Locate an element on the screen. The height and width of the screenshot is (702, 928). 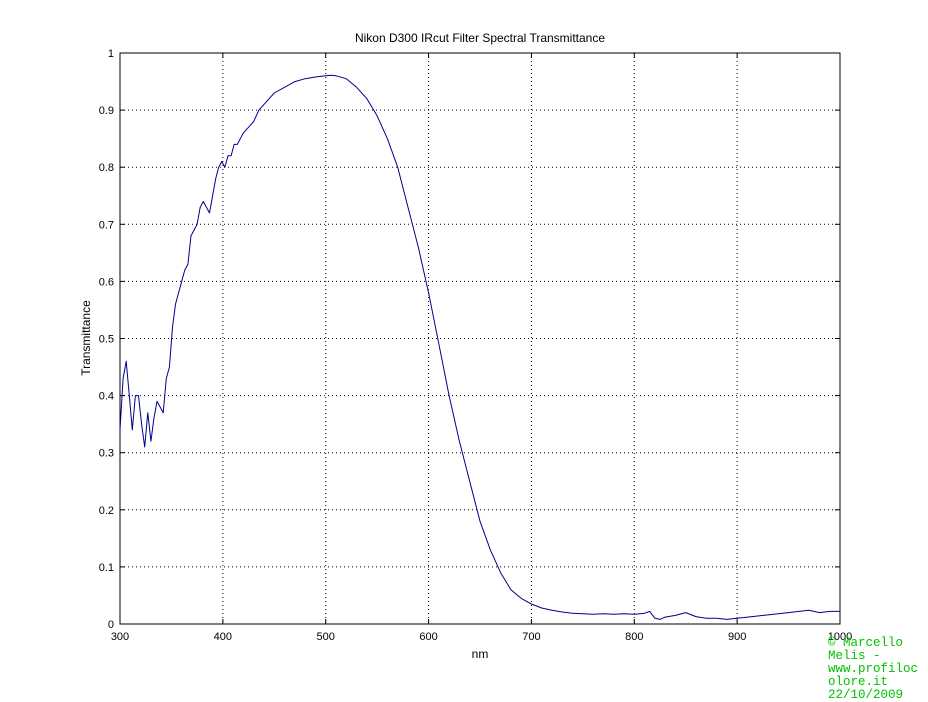
y-tick-label: 0 is located at coordinates (111, 625).